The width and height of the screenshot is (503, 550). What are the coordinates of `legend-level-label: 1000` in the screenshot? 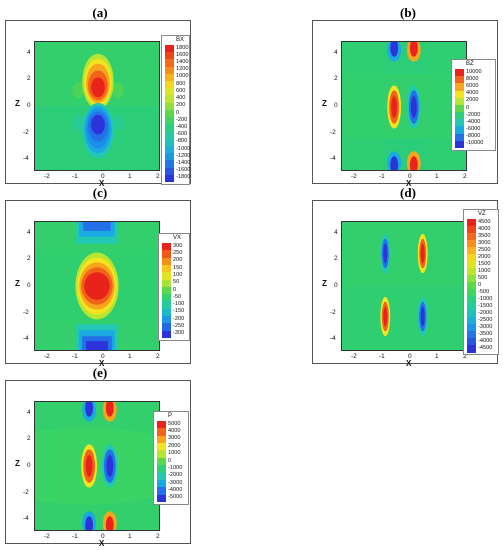 It's located at (484, 270).